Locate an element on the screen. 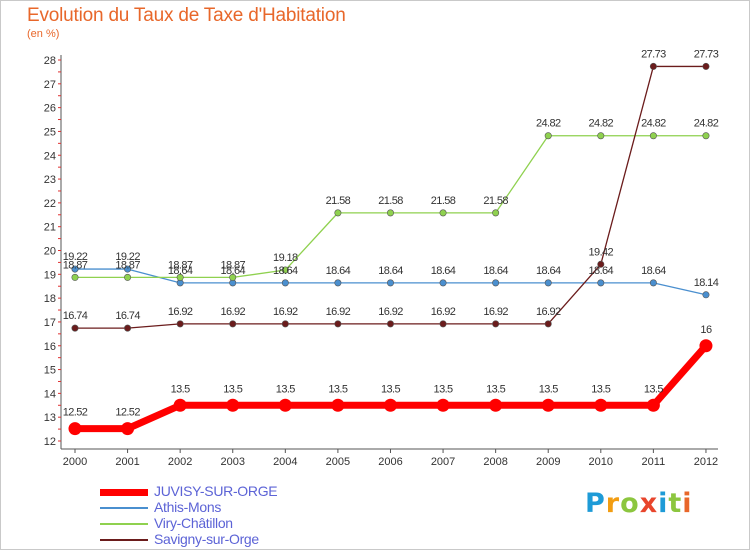  x-tick-label: 2000 is located at coordinates (75, 462).